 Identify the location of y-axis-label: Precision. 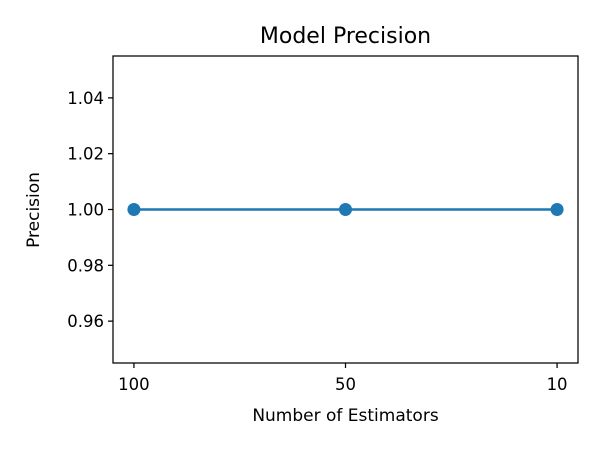
(34, 210).